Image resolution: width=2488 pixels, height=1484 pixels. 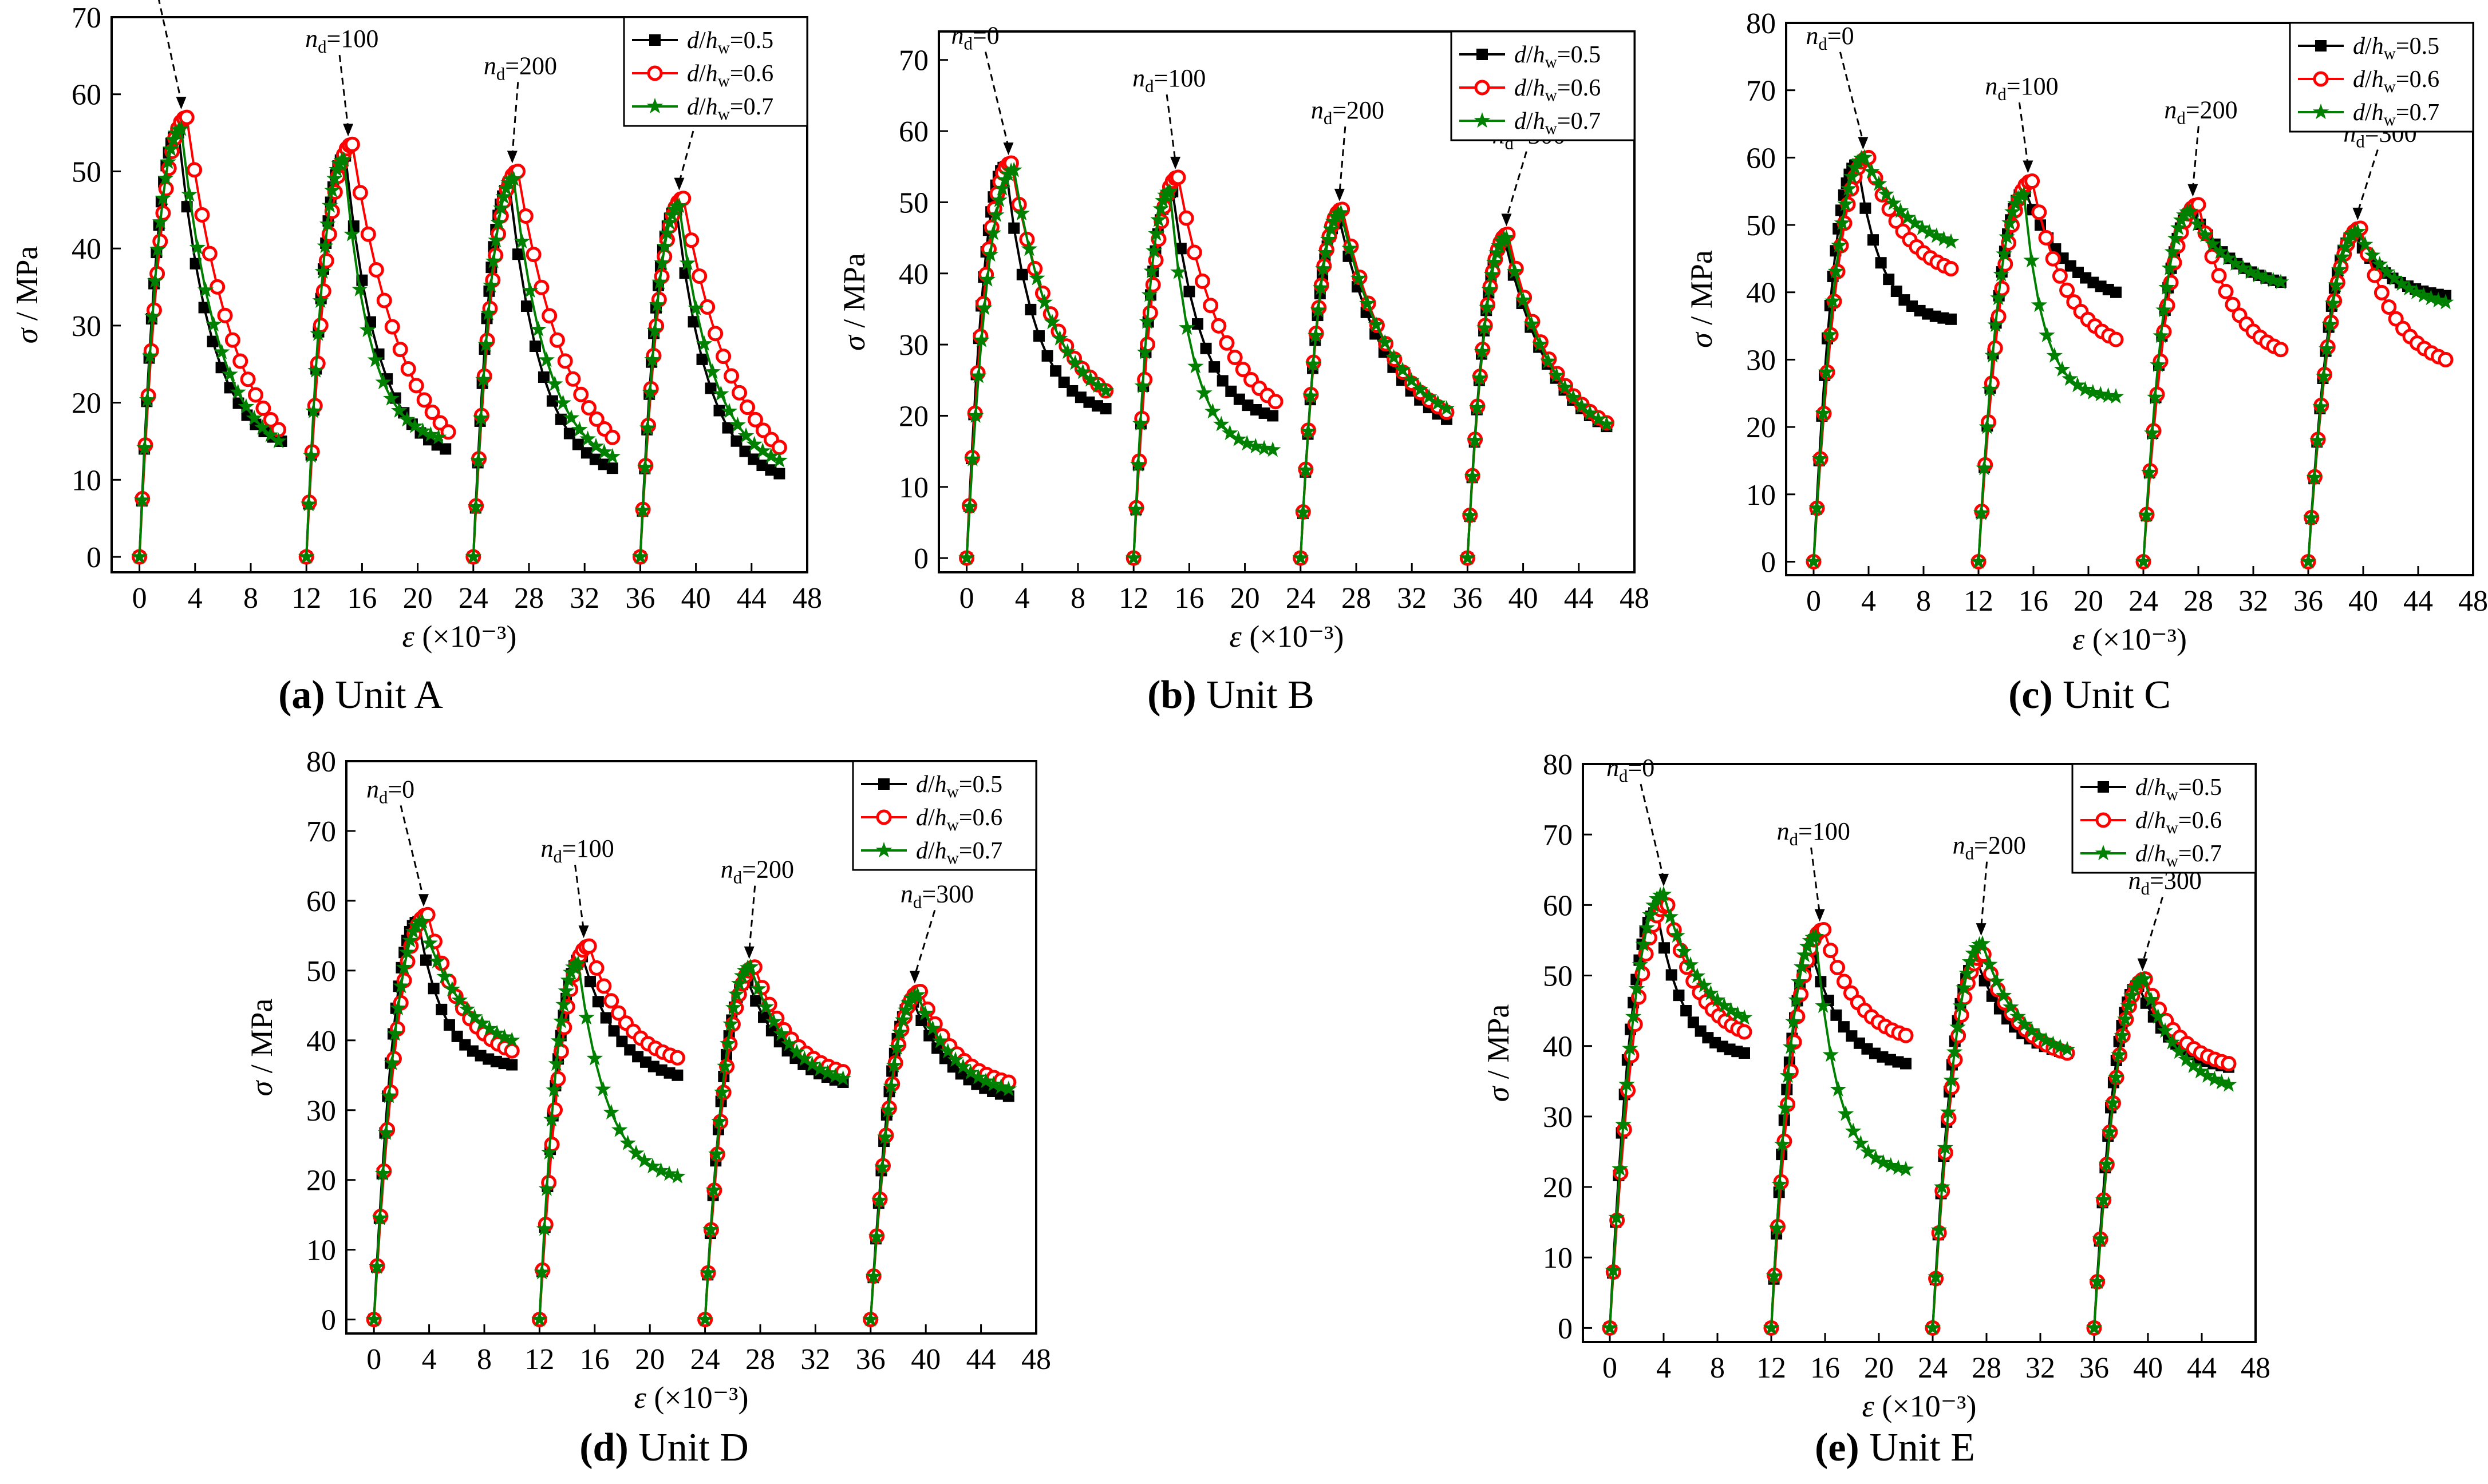 What do you see at coordinates (691, 1397) in the screenshot?
I see `x-axis-label: ε (×10⁻³)` at bounding box center [691, 1397].